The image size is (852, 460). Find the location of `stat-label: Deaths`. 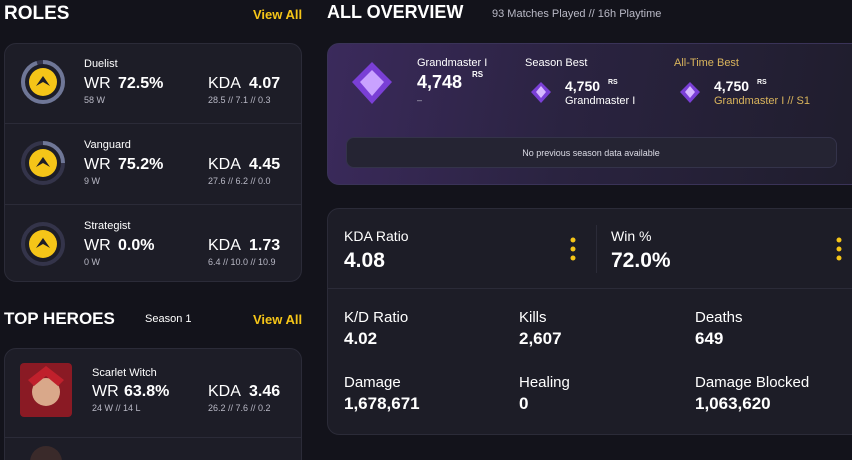

stat-label: Deaths is located at coordinates (719, 317).